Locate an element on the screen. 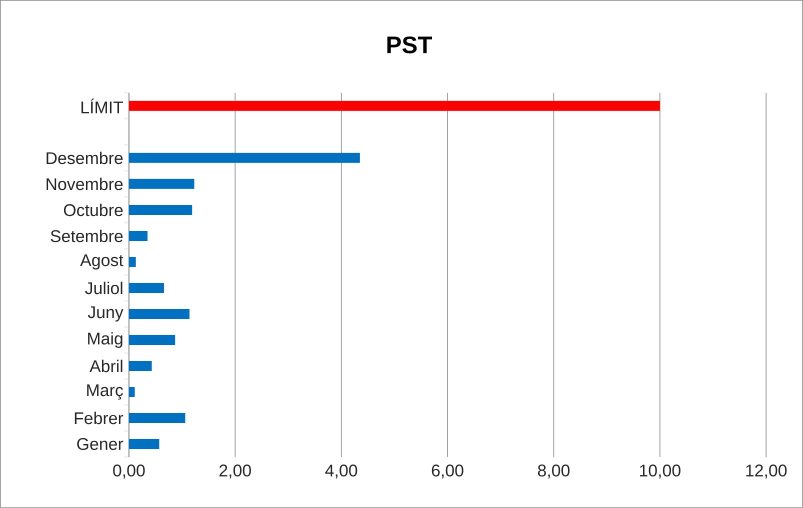 The height and width of the screenshot is (508, 803). x-tick-label: 6,00 is located at coordinates (448, 471).